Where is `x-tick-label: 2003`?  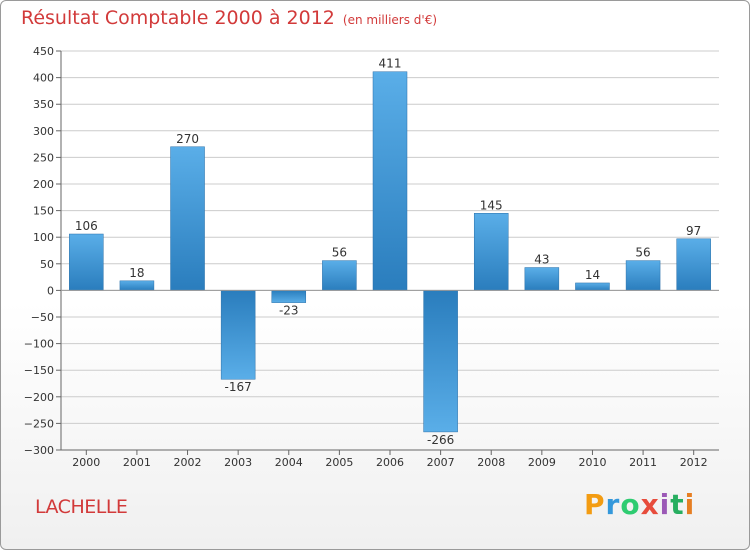
x-tick-label: 2003 is located at coordinates (238, 462).